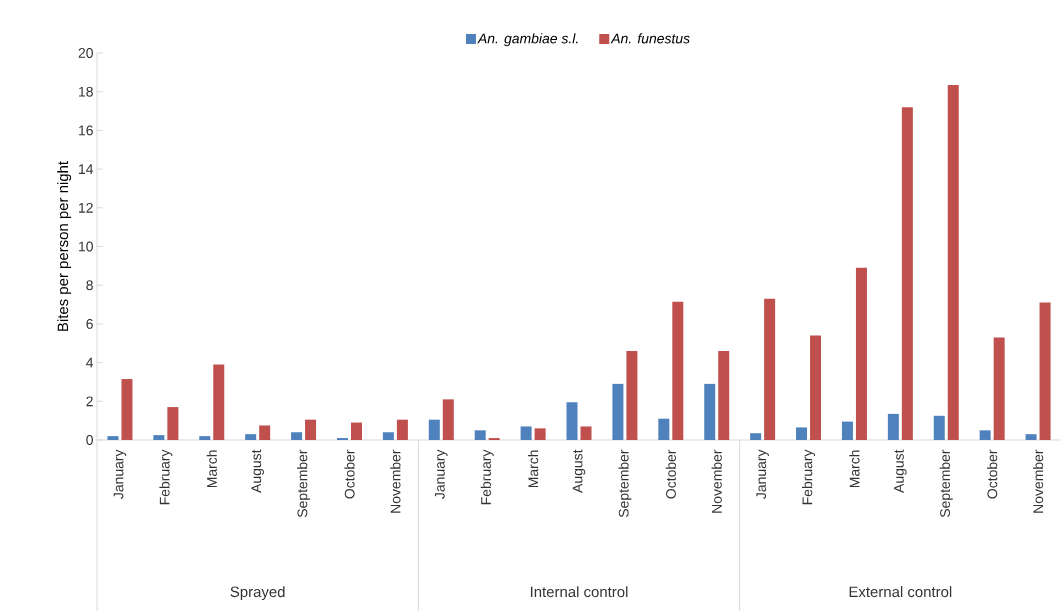 This screenshot has width=1061, height=611. What do you see at coordinates (579, 592) in the screenshot?
I see `text: Internal control` at bounding box center [579, 592].